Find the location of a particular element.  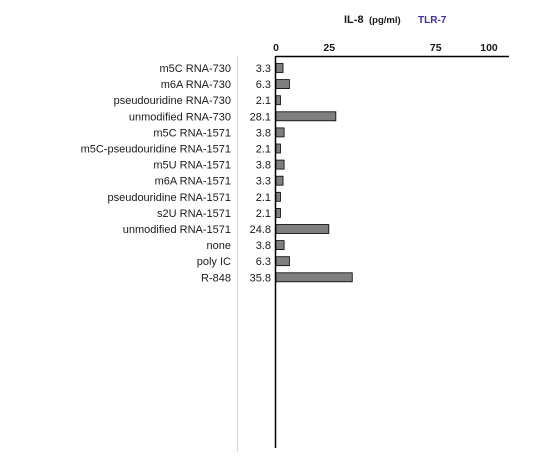

bar-value-label: 28.1 is located at coordinates (260, 117).